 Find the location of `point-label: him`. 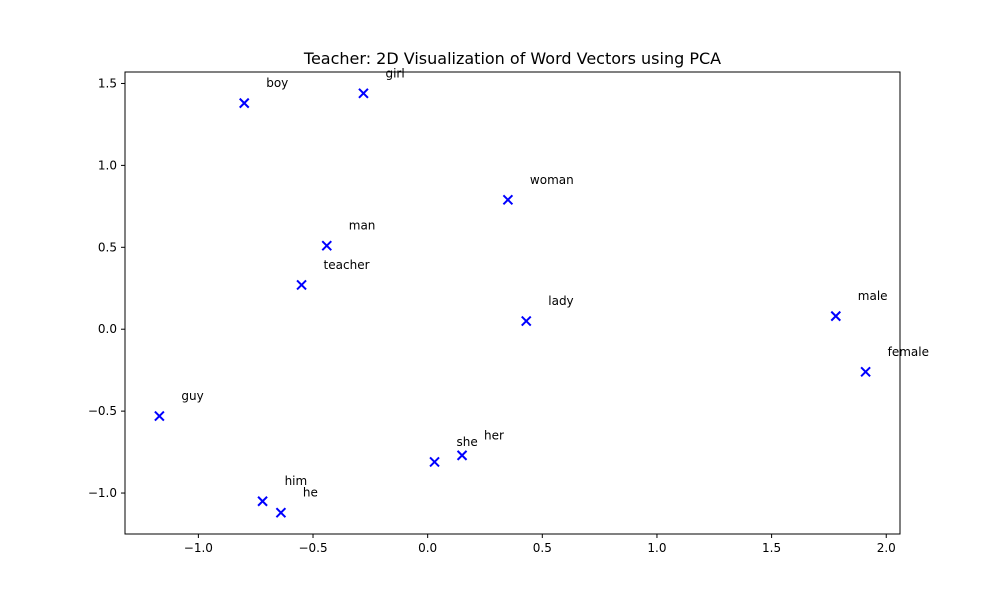

point-label: him is located at coordinates (296, 481).